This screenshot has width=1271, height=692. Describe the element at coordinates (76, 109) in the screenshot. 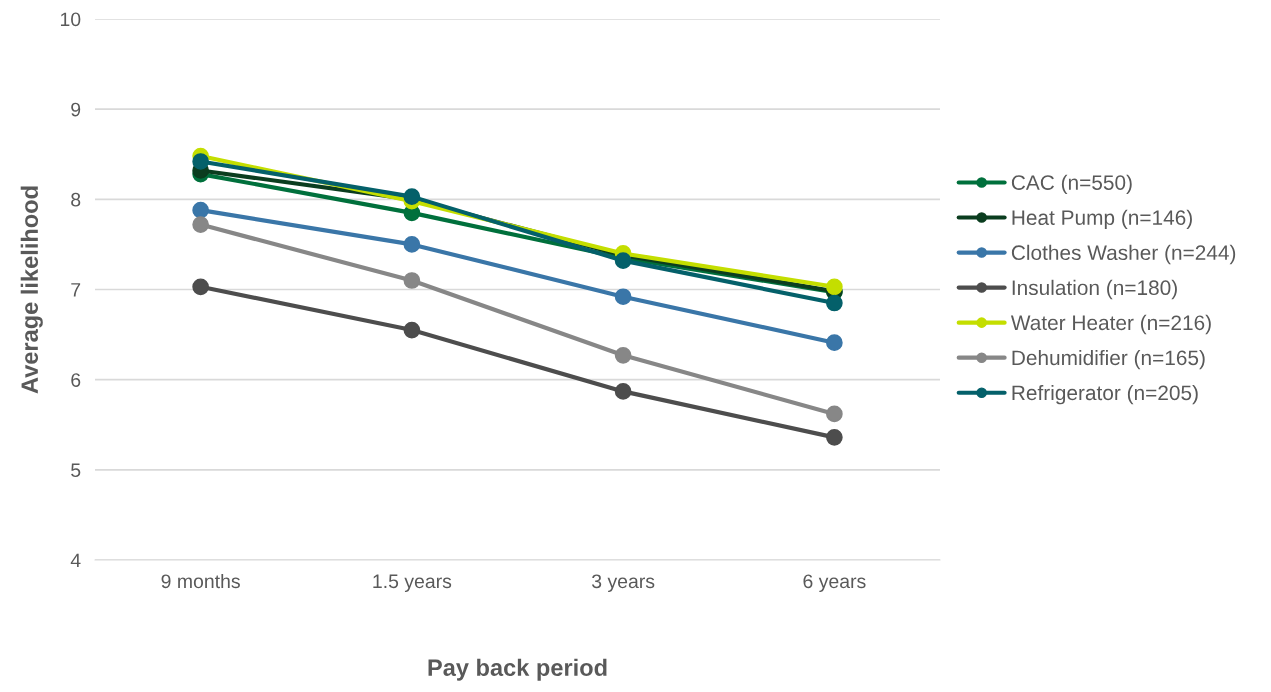

I see `y-tick-label: 9` at that location.